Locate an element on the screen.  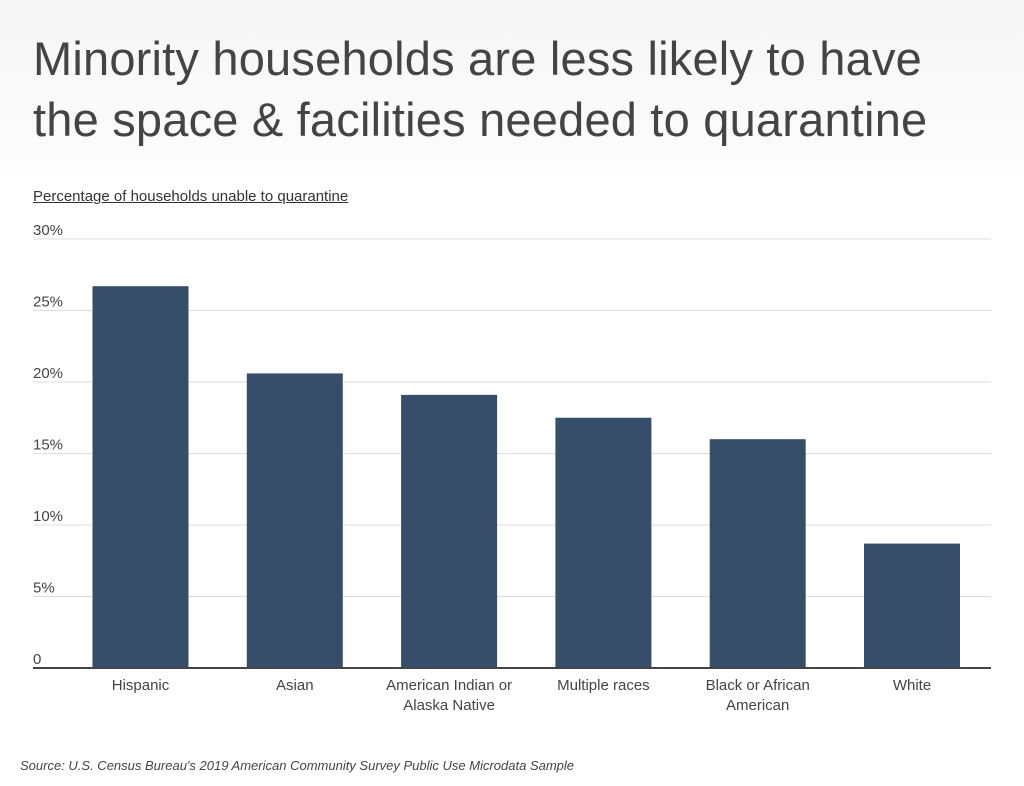
bar-american-indian-or is located at coordinates (449, 531).